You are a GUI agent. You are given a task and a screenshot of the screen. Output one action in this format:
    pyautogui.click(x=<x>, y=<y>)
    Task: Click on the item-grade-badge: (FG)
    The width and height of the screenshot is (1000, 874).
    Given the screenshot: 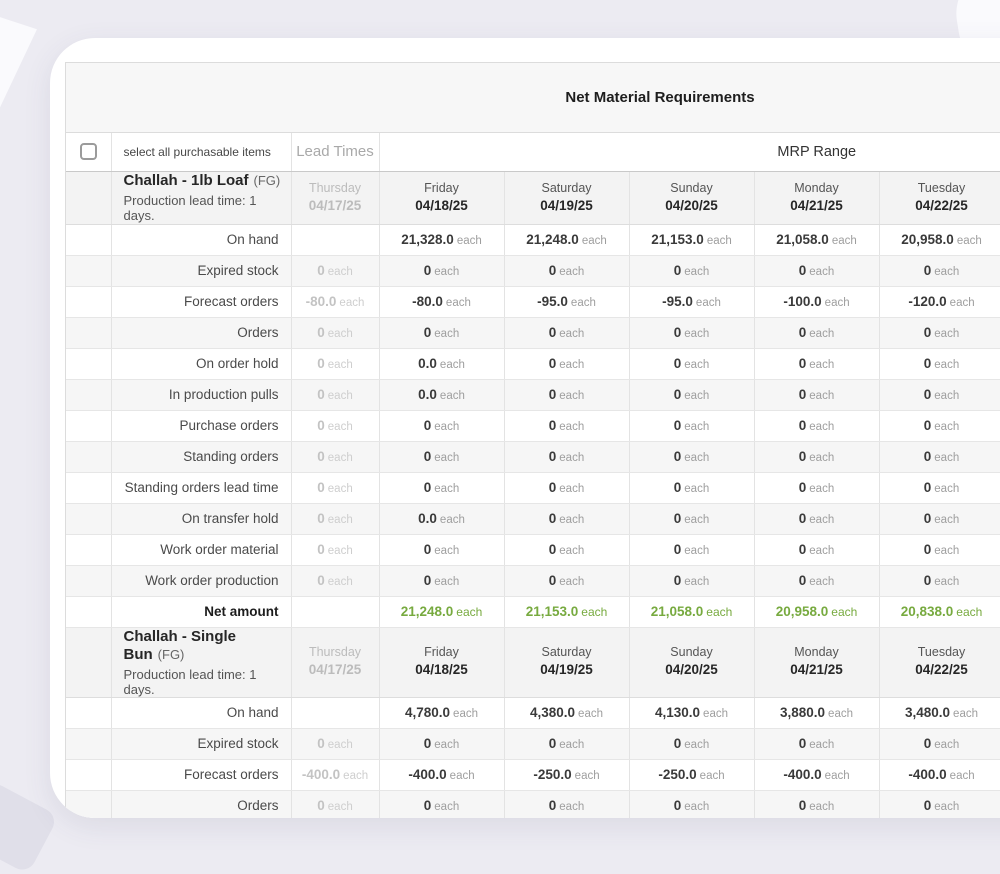 What is the action you would take?
    pyautogui.click(x=171, y=654)
    